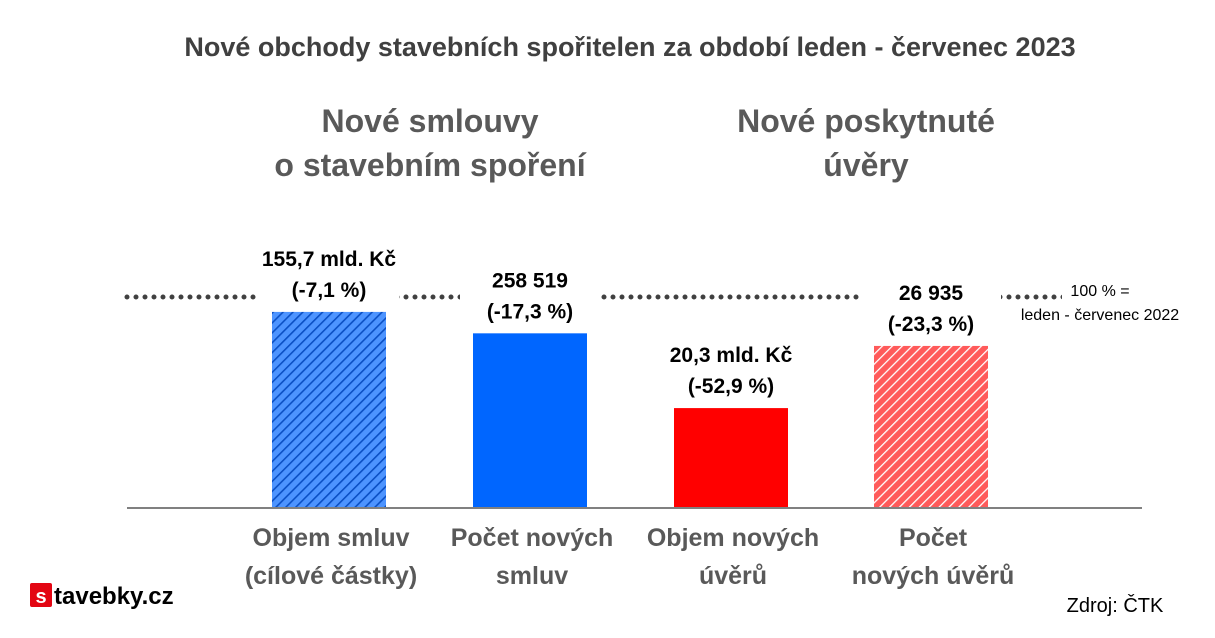 The width and height of the screenshot is (1215, 638). What do you see at coordinates (733, 538) in the screenshot?
I see `category-label-3-line1: Objem nových` at bounding box center [733, 538].